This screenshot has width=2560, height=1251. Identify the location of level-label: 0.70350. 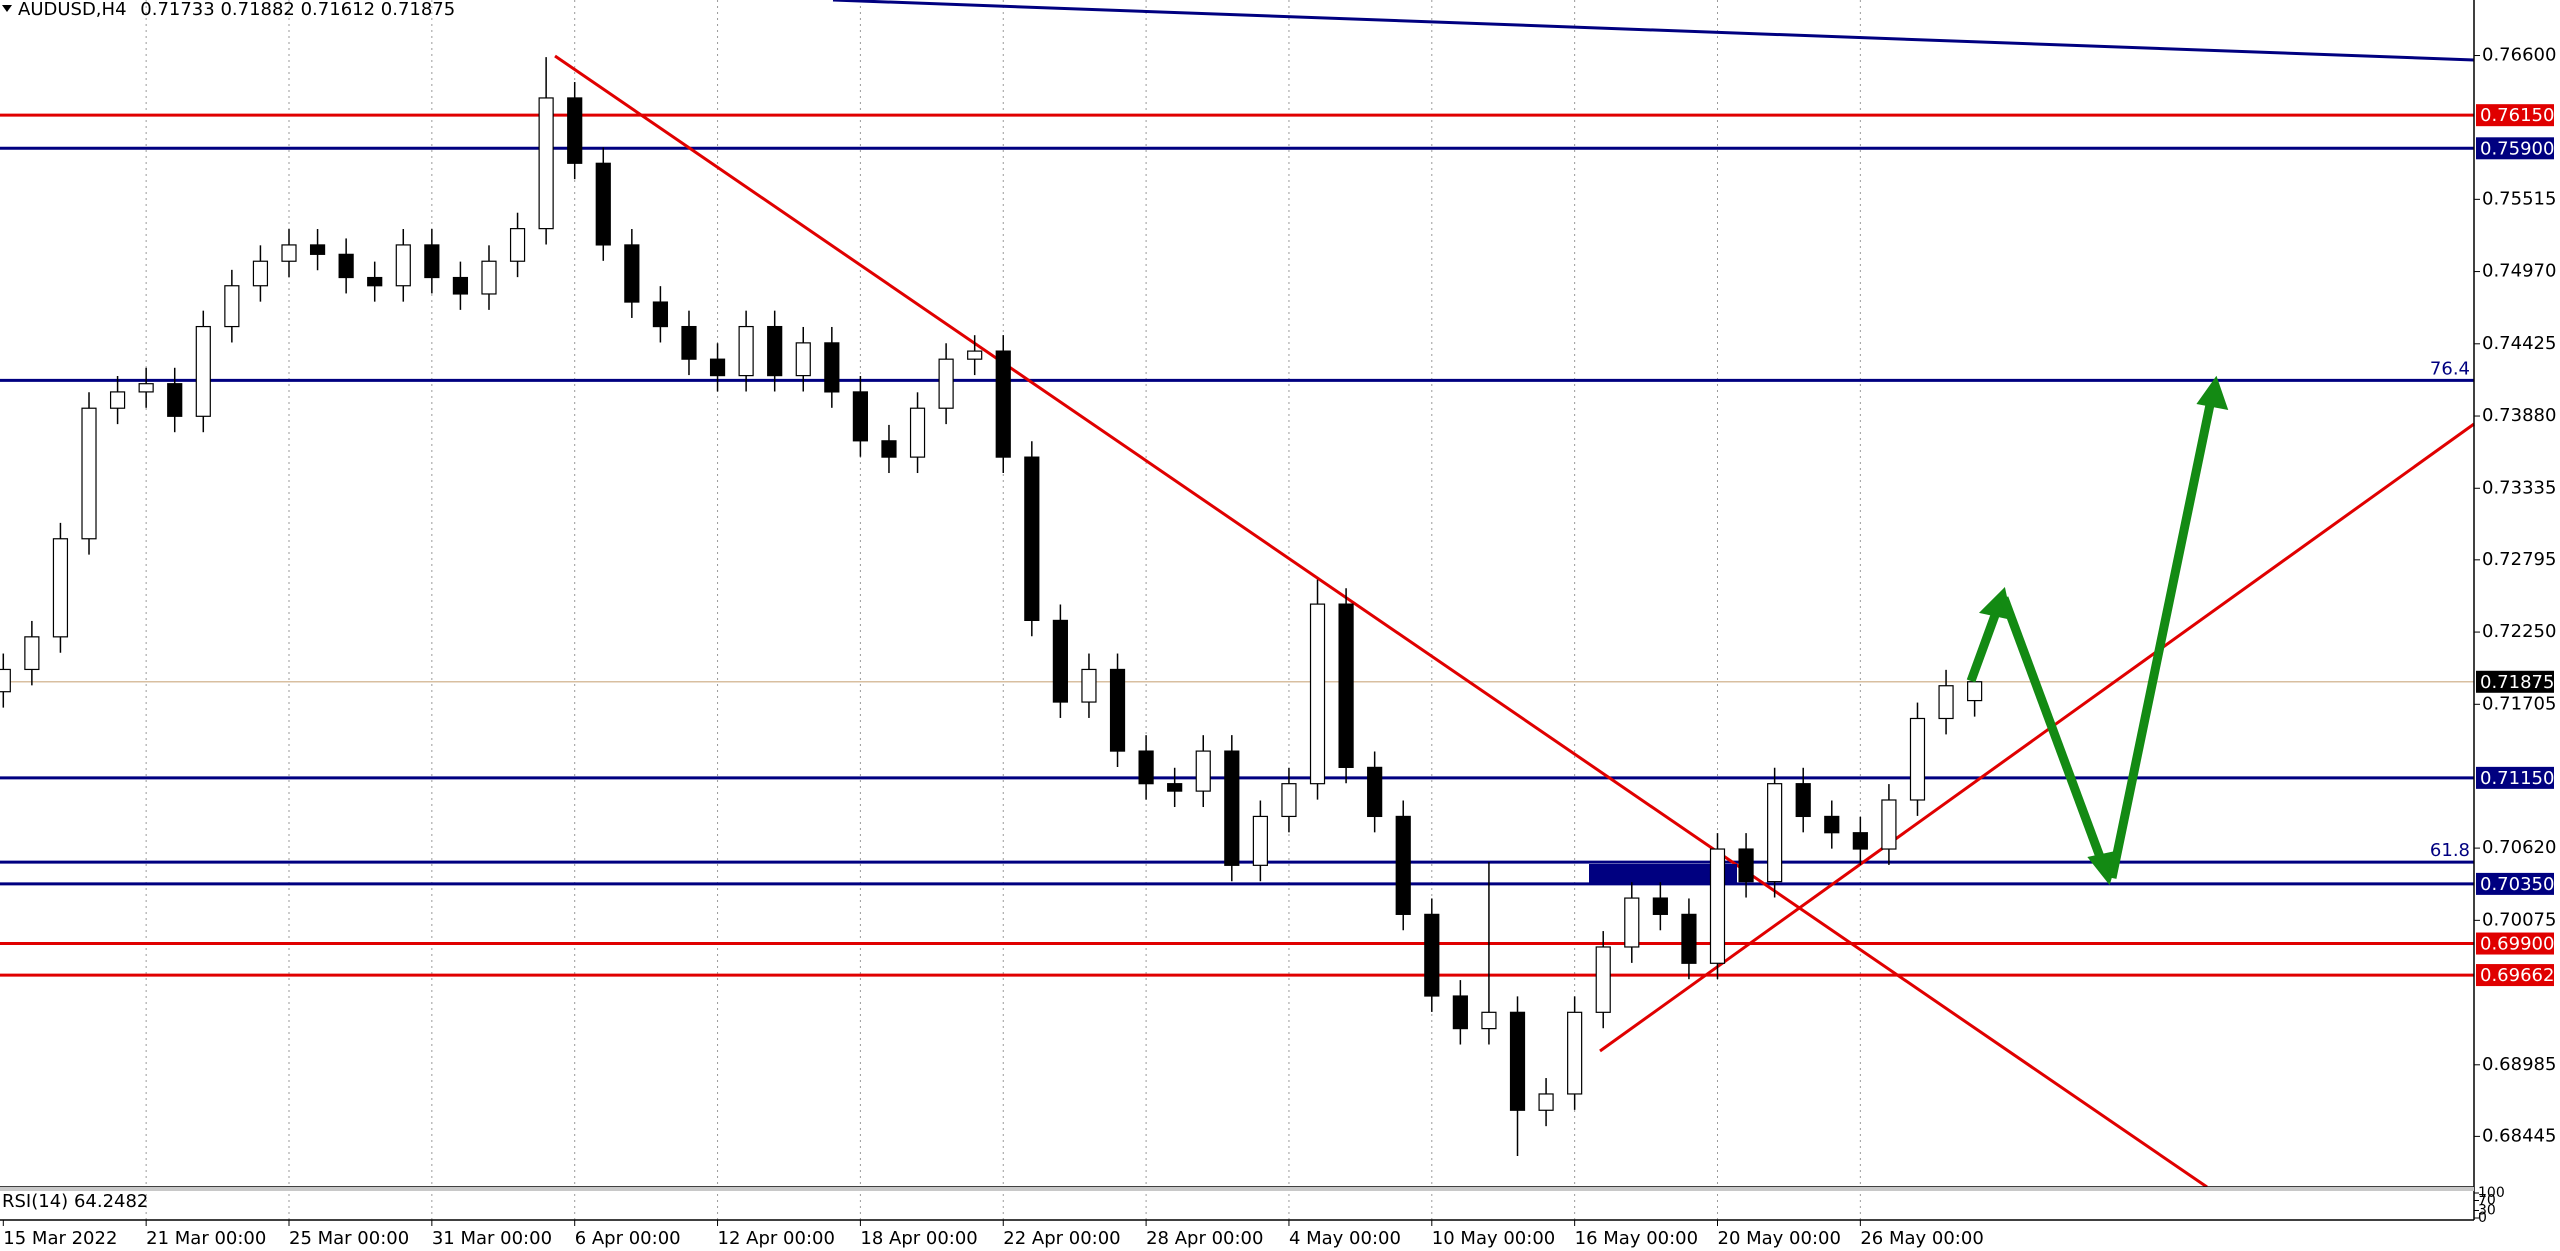
(2517, 884).